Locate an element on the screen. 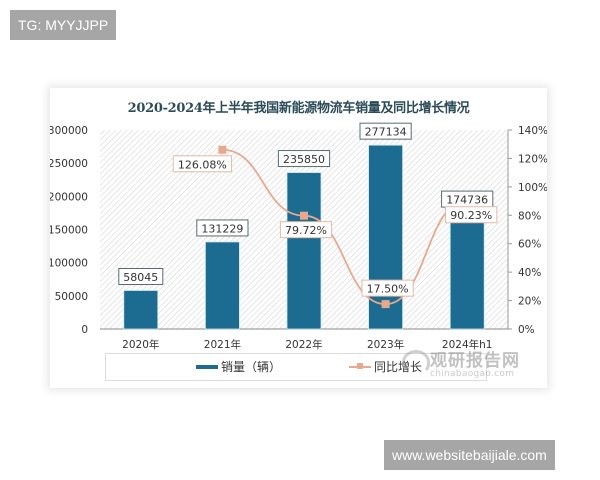  x-tick: 2024年h1 is located at coordinates (467, 344).